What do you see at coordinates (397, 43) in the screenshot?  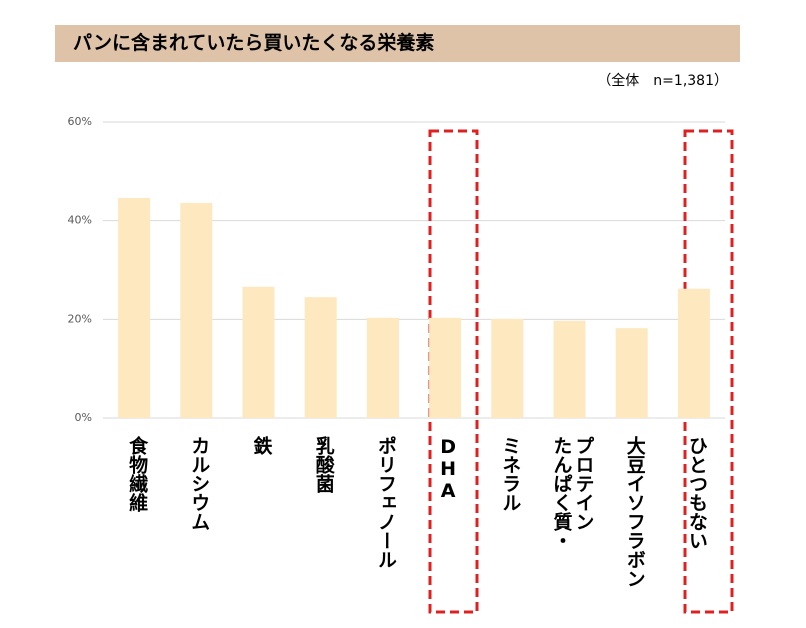 I see `chart-title: パンに含まれていたら買いたくなる栄養素` at bounding box center [397, 43].